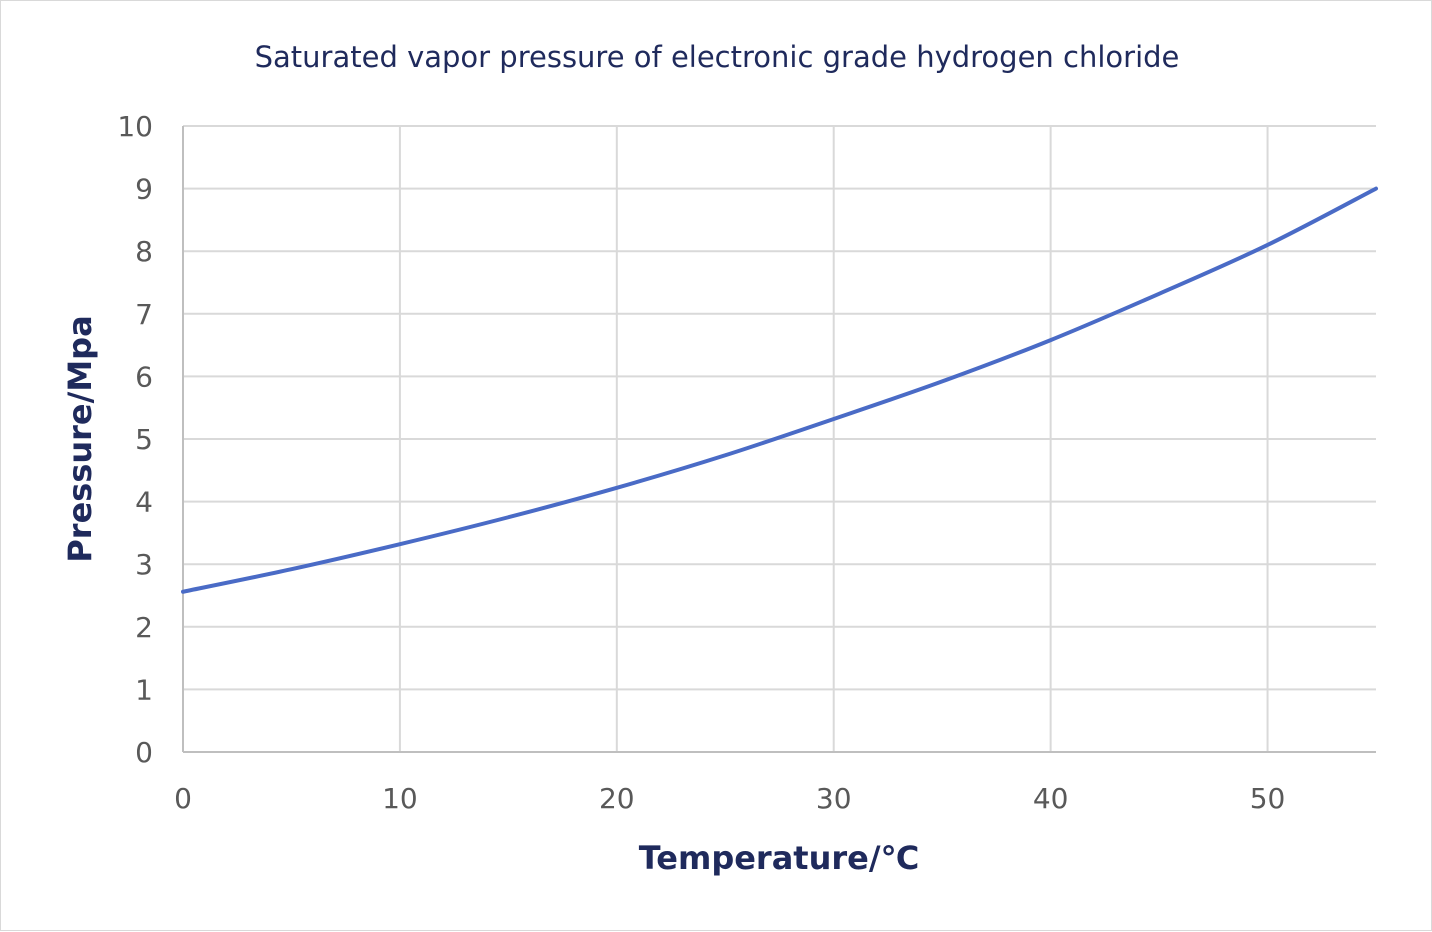 The height and width of the screenshot is (932, 1432). Describe the element at coordinates (779, 858) in the screenshot. I see `x-axis-label: Temperature/℃` at that location.